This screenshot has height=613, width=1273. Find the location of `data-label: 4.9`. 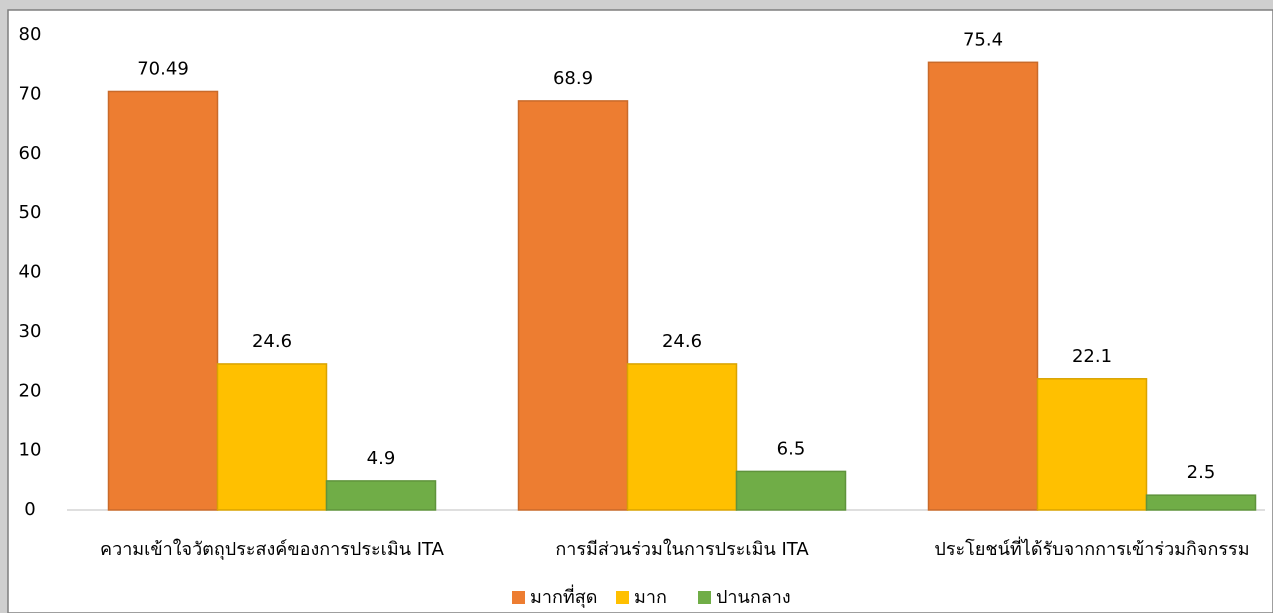

data-label: 4.9 is located at coordinates (381, 458).